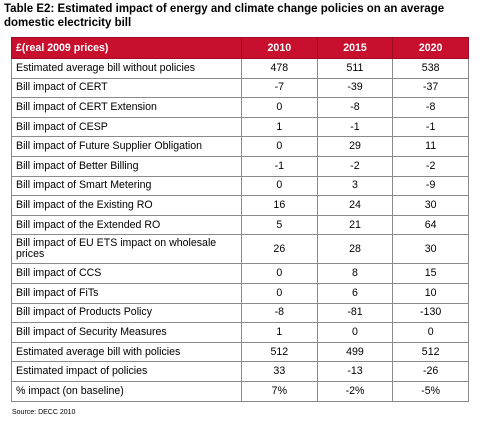  I want to click on value-cell: -26, so click(430, 371).